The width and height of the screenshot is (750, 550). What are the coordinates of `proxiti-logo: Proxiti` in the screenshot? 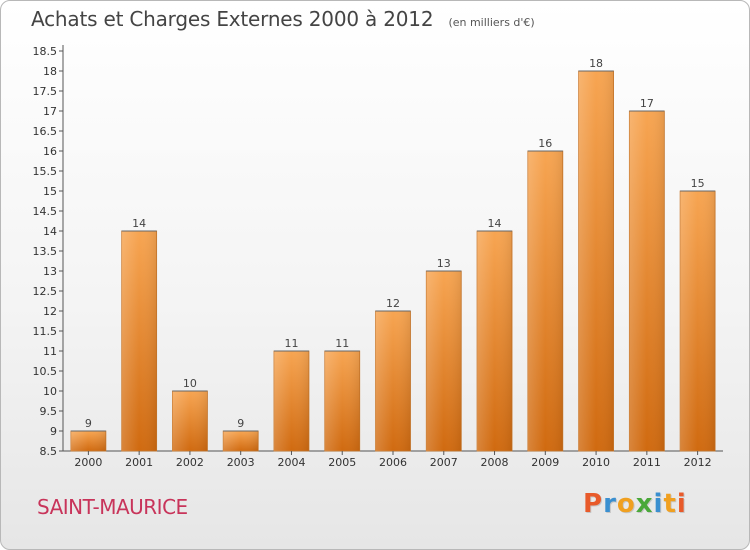 It's located at (635, 504).